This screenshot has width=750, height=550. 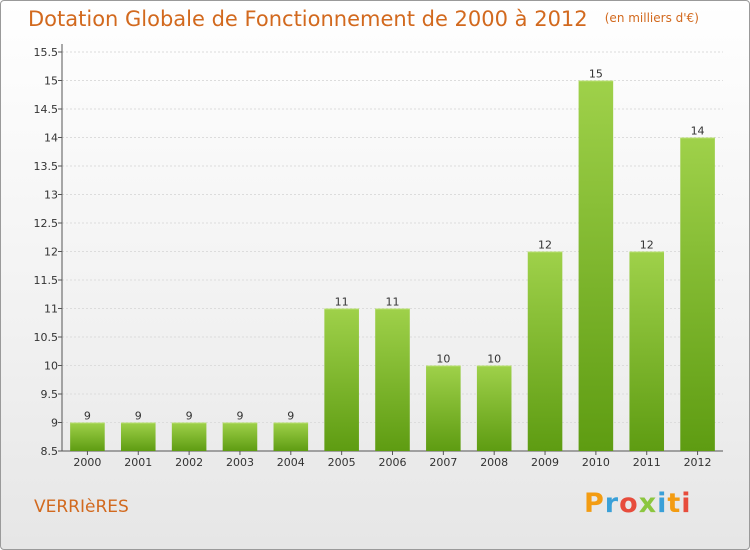 I want to click on y-tick-label: 10, so click(x=51, y=366).